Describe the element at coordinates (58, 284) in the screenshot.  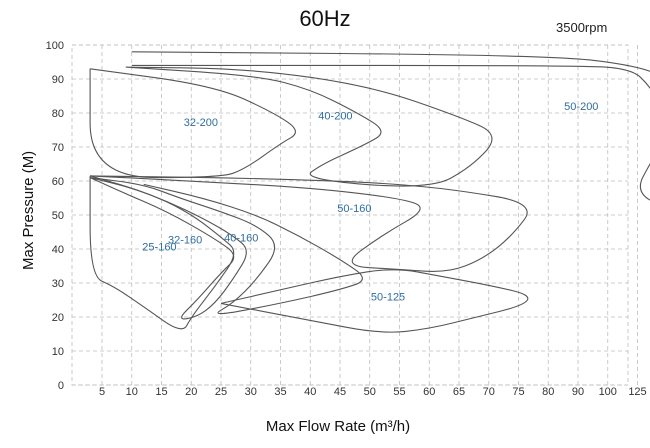
I see `y-tick-label: 30` at that location.